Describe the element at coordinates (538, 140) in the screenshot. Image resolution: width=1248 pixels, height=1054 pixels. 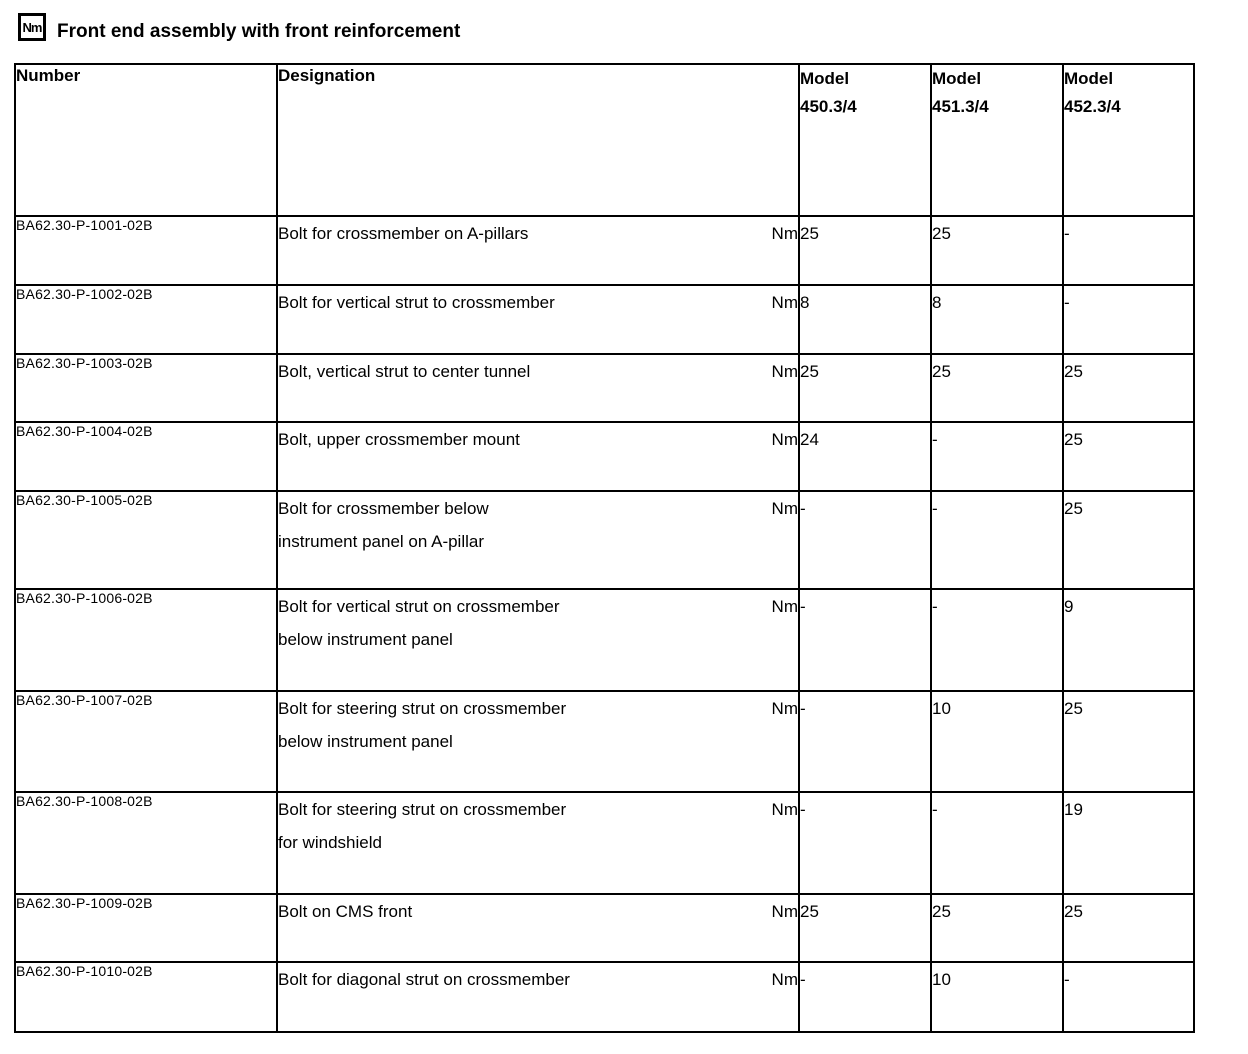
I see `col-header-designation: Designation` at that location.